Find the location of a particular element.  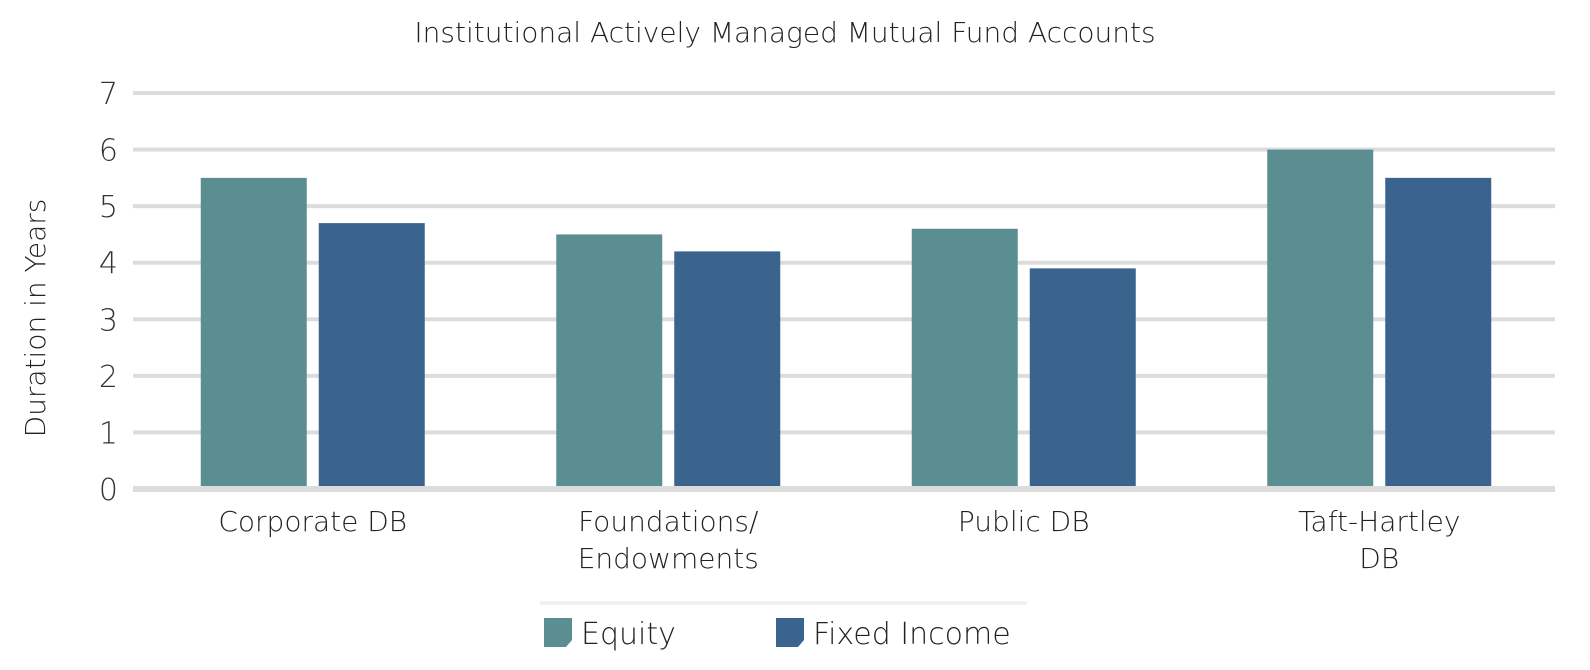

x-tick-label: Public DB is located at coordinates (1024, 521).